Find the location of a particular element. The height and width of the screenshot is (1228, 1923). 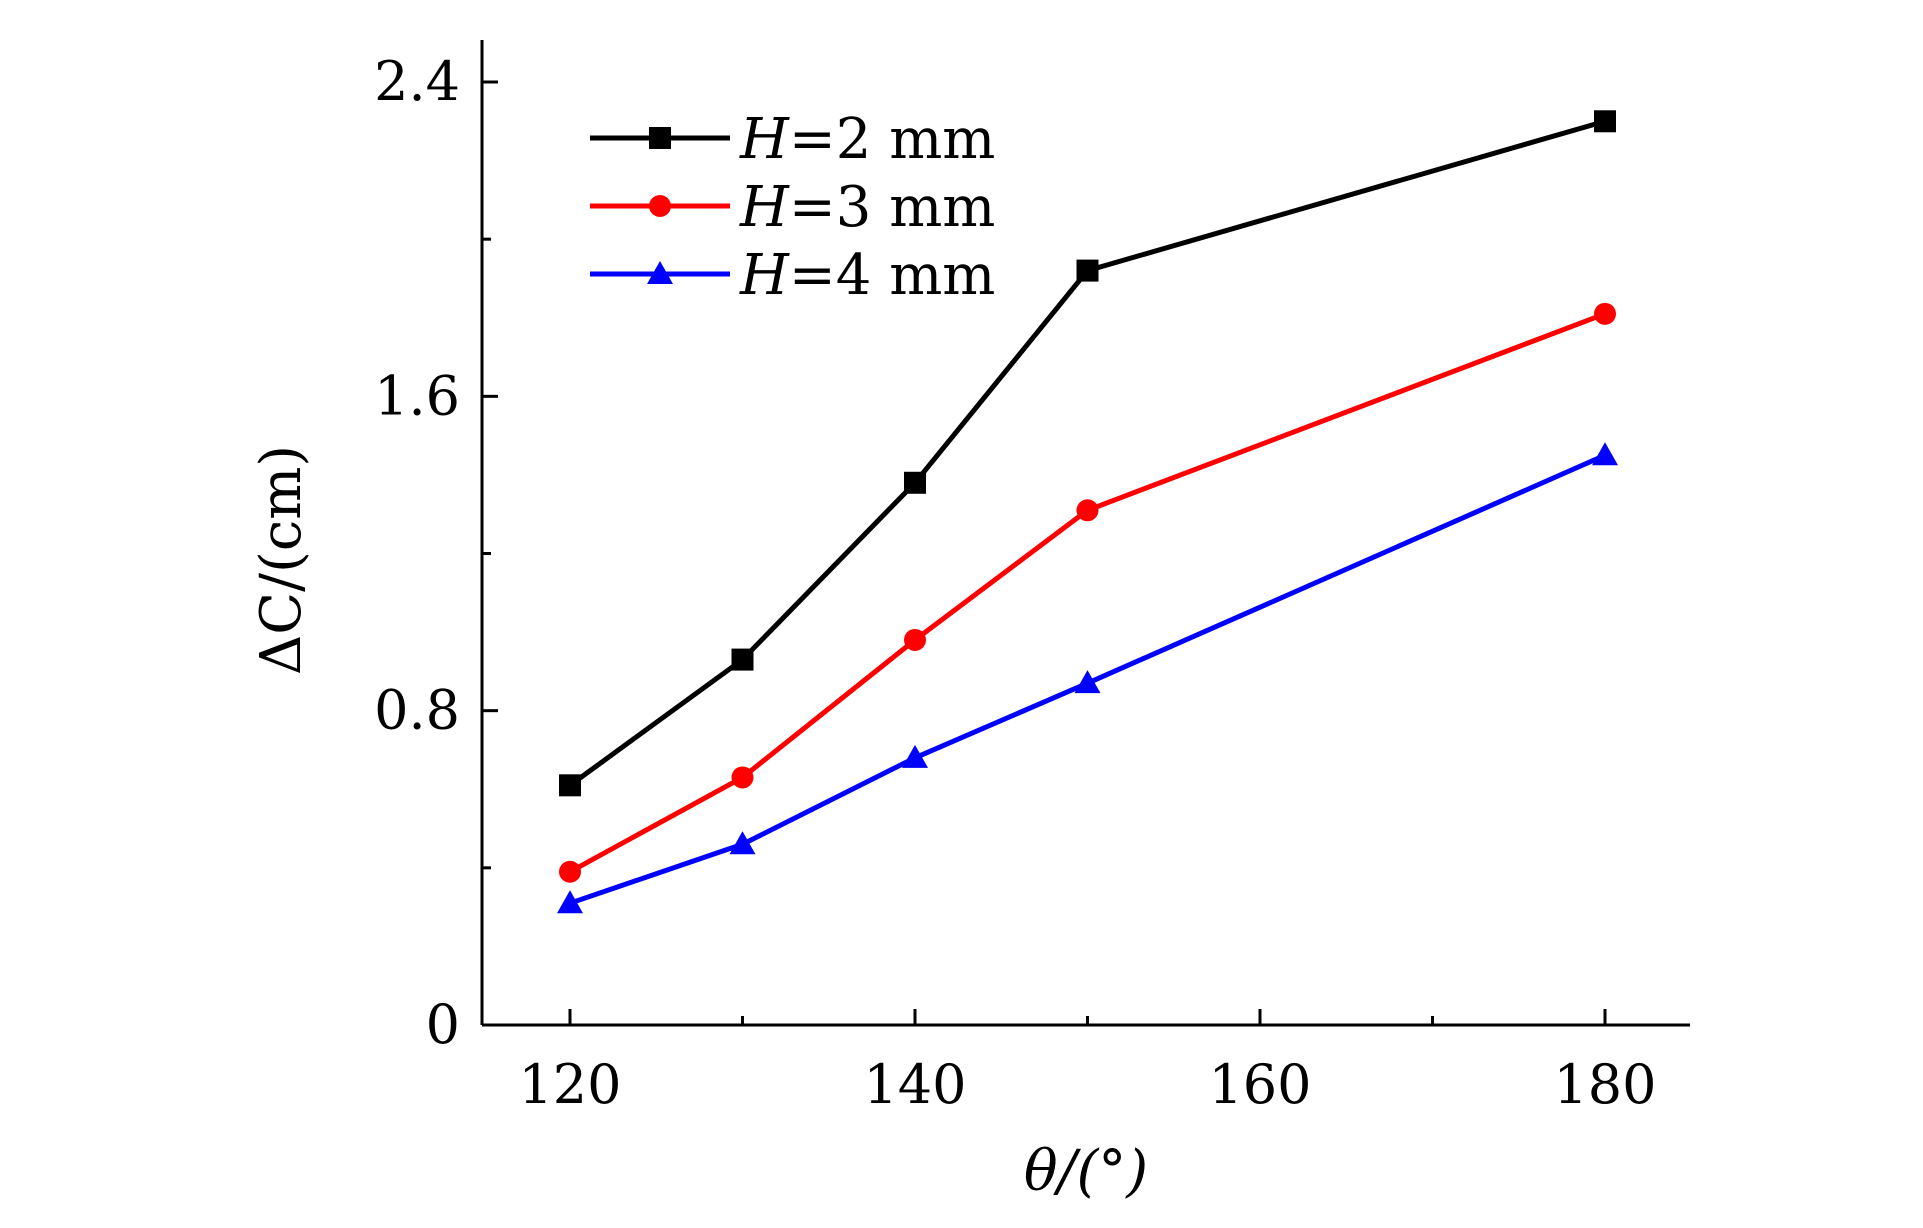

x-axis-title: θ/(°) is located at coordinates (1086, 1171).